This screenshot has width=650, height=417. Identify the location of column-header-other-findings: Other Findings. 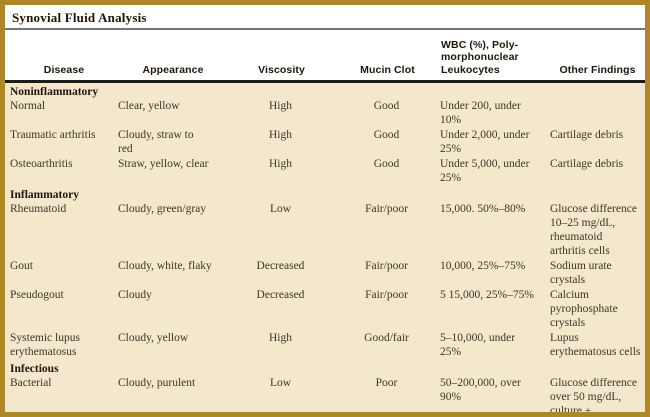
(597, 56).